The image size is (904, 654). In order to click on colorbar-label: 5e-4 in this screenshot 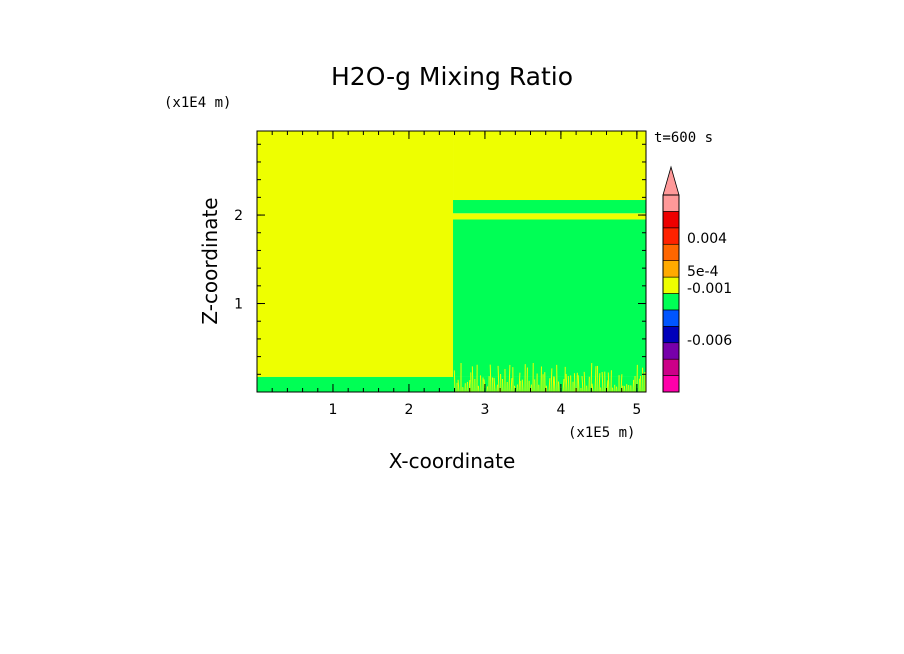, I will do `click(703, 272)`.